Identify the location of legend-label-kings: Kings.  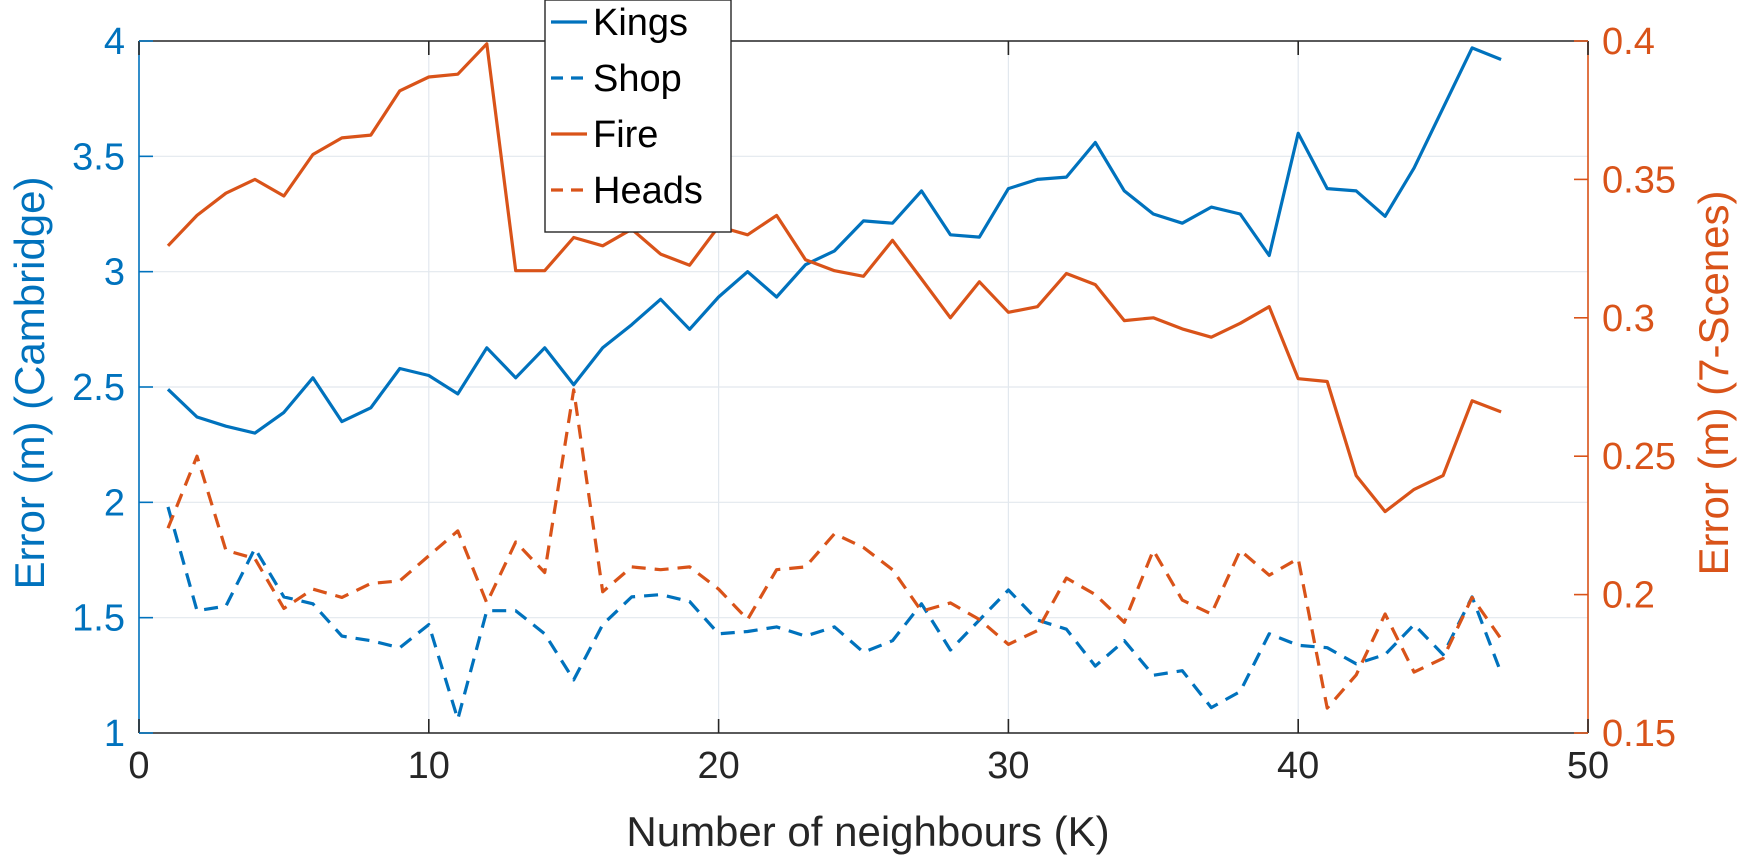
(640, 23).